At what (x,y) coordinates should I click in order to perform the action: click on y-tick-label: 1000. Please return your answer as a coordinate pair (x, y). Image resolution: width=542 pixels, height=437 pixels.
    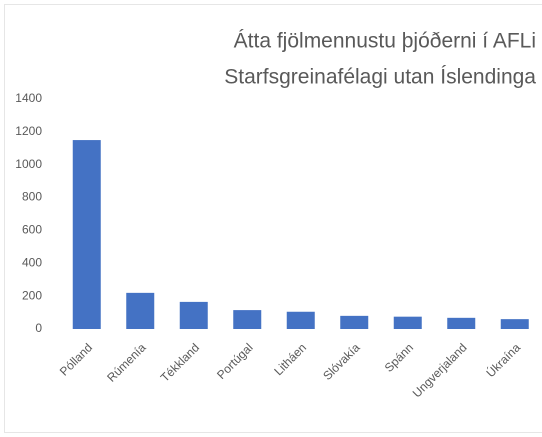
    Looking at the image, I should click on (28, 164).